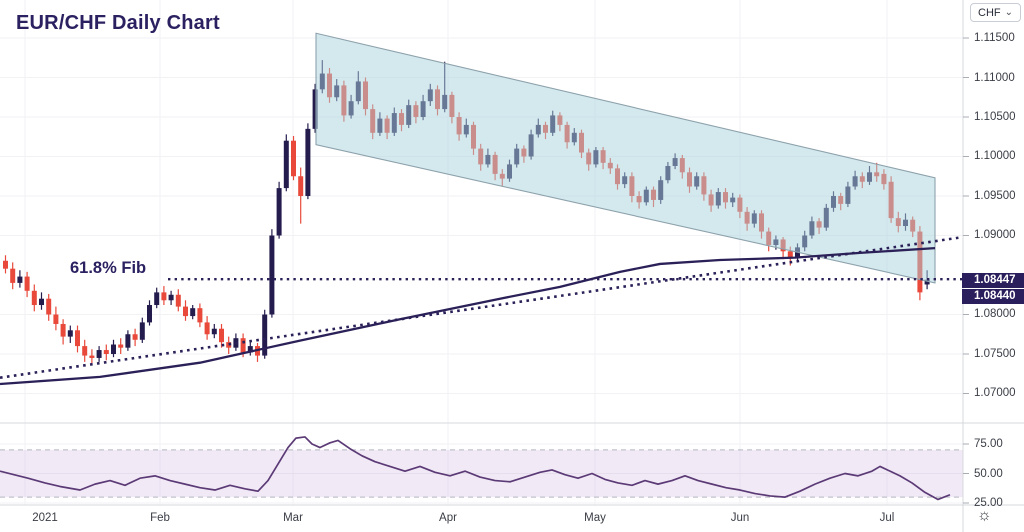  I want to click on price-axis-label: 1.10000, so click(995, 156).